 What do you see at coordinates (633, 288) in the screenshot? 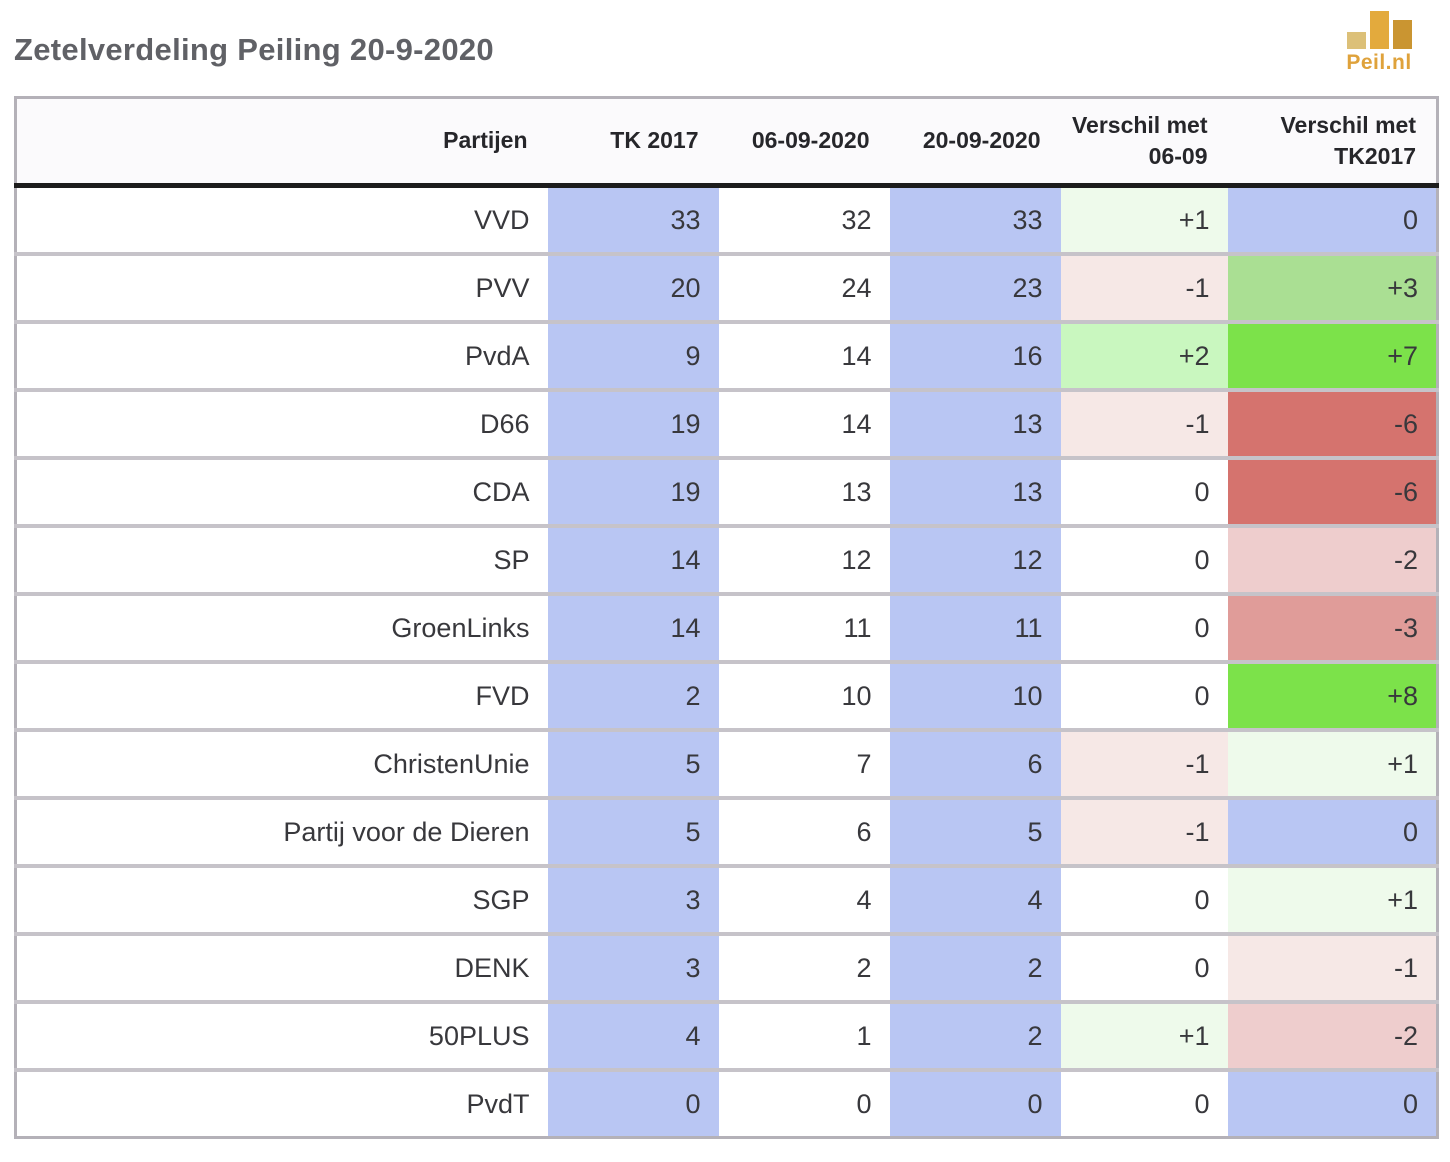
I see `cell-tk2017: 20` at bounding box center [633, 288].